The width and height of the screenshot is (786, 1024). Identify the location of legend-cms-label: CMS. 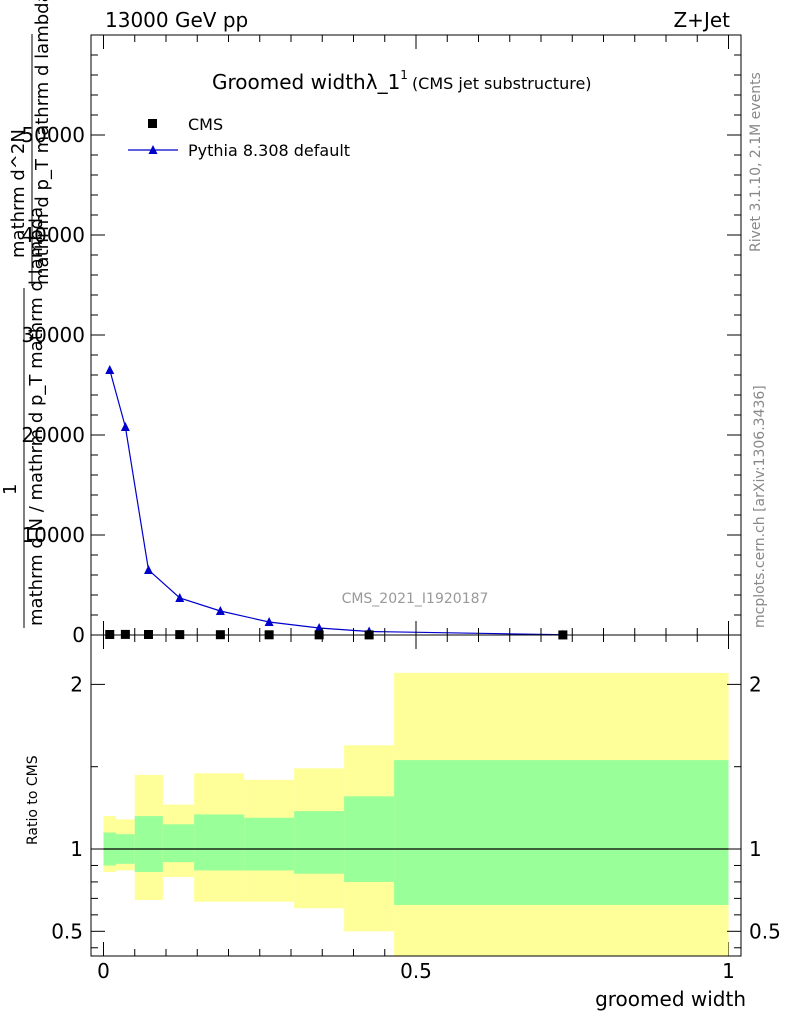
(205, 124).